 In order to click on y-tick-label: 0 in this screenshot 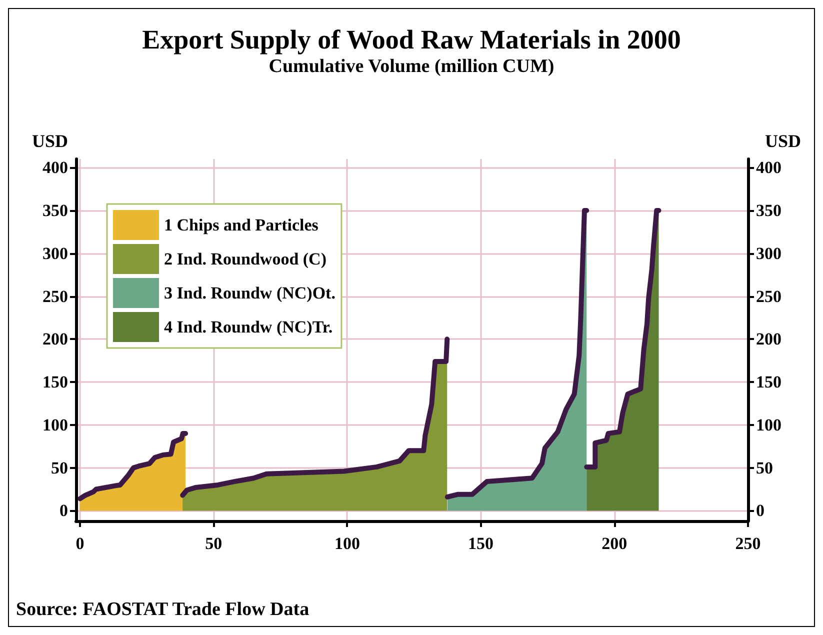, I will do `click(64, 510)`.